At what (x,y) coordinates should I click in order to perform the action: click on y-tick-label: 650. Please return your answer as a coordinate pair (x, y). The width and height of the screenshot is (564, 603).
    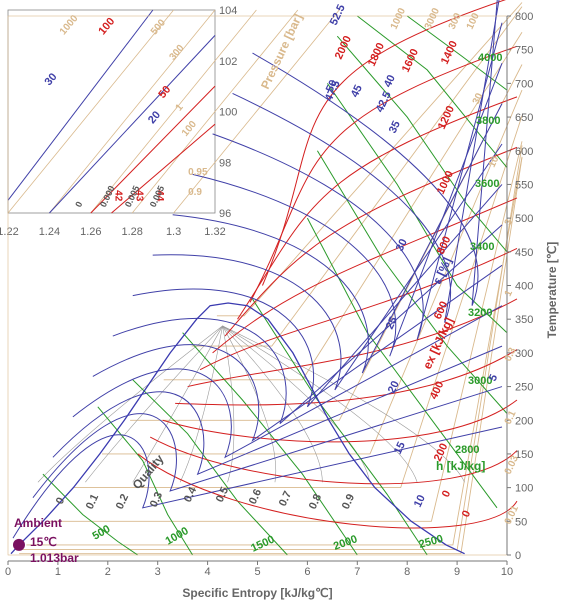
    Looking at the image, I should click on (524, 118).